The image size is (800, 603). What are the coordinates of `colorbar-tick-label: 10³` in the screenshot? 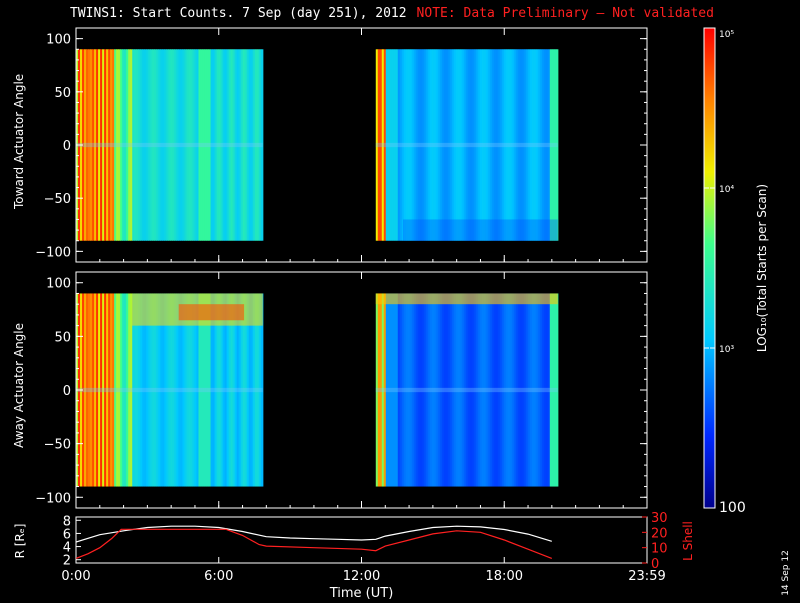 It's located at (726, 350).